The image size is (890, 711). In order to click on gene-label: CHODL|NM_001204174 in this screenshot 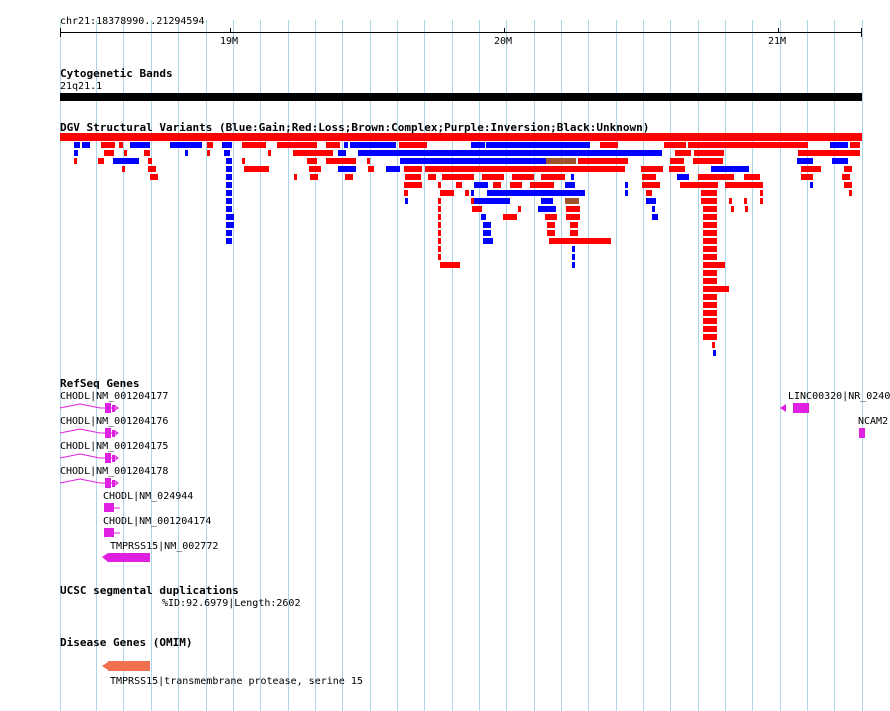, I will do `click(157, 521)`.